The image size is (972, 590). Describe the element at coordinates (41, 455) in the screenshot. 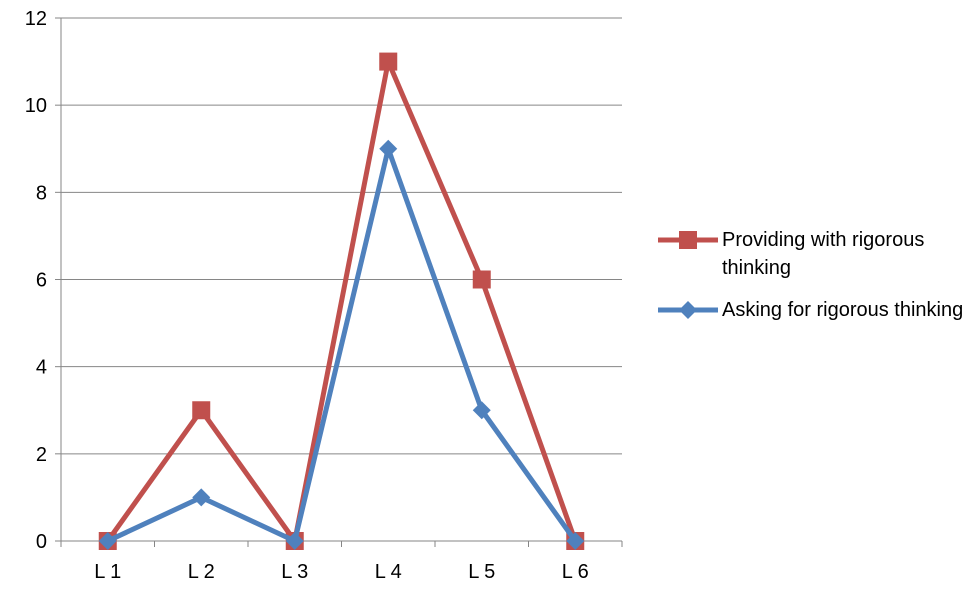

I see `y-tick-label: 2` at that location.